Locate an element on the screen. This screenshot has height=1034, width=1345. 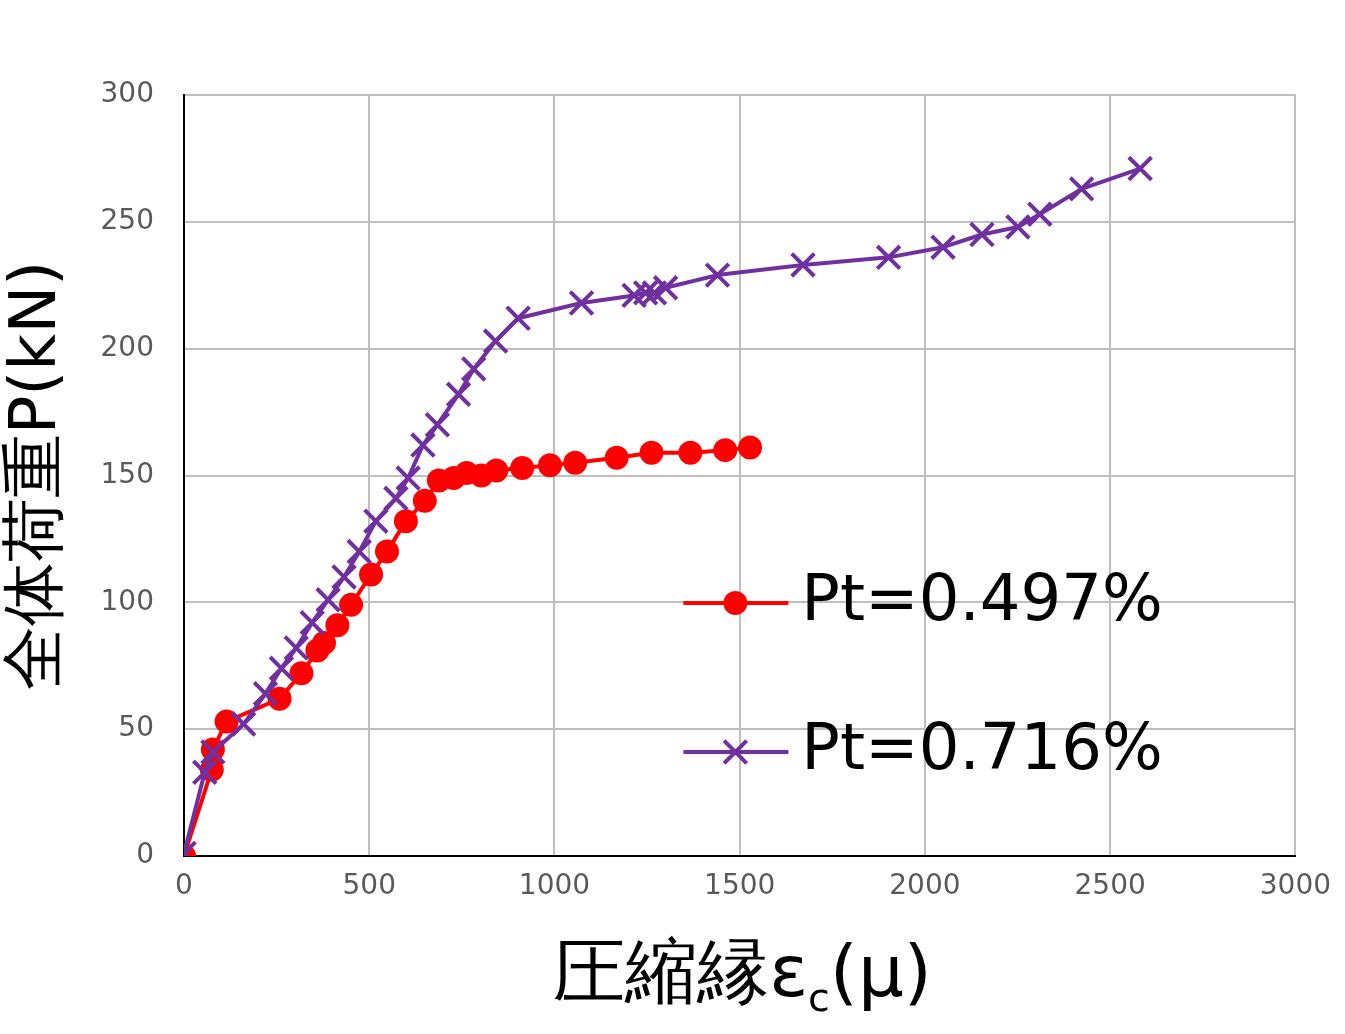
y-tick-label: 50 is located at coordinates (136, 727).